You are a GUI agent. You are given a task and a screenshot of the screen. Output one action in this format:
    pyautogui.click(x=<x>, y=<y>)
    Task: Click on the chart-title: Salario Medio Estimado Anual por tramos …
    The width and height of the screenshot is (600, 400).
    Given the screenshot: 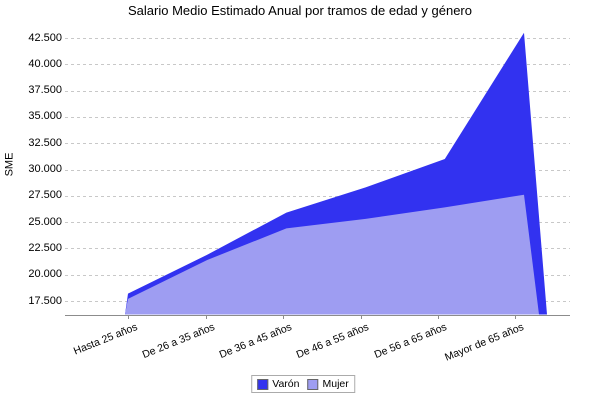 What is the action you would take?
    pyautogui.click(x=300, y=10)
    